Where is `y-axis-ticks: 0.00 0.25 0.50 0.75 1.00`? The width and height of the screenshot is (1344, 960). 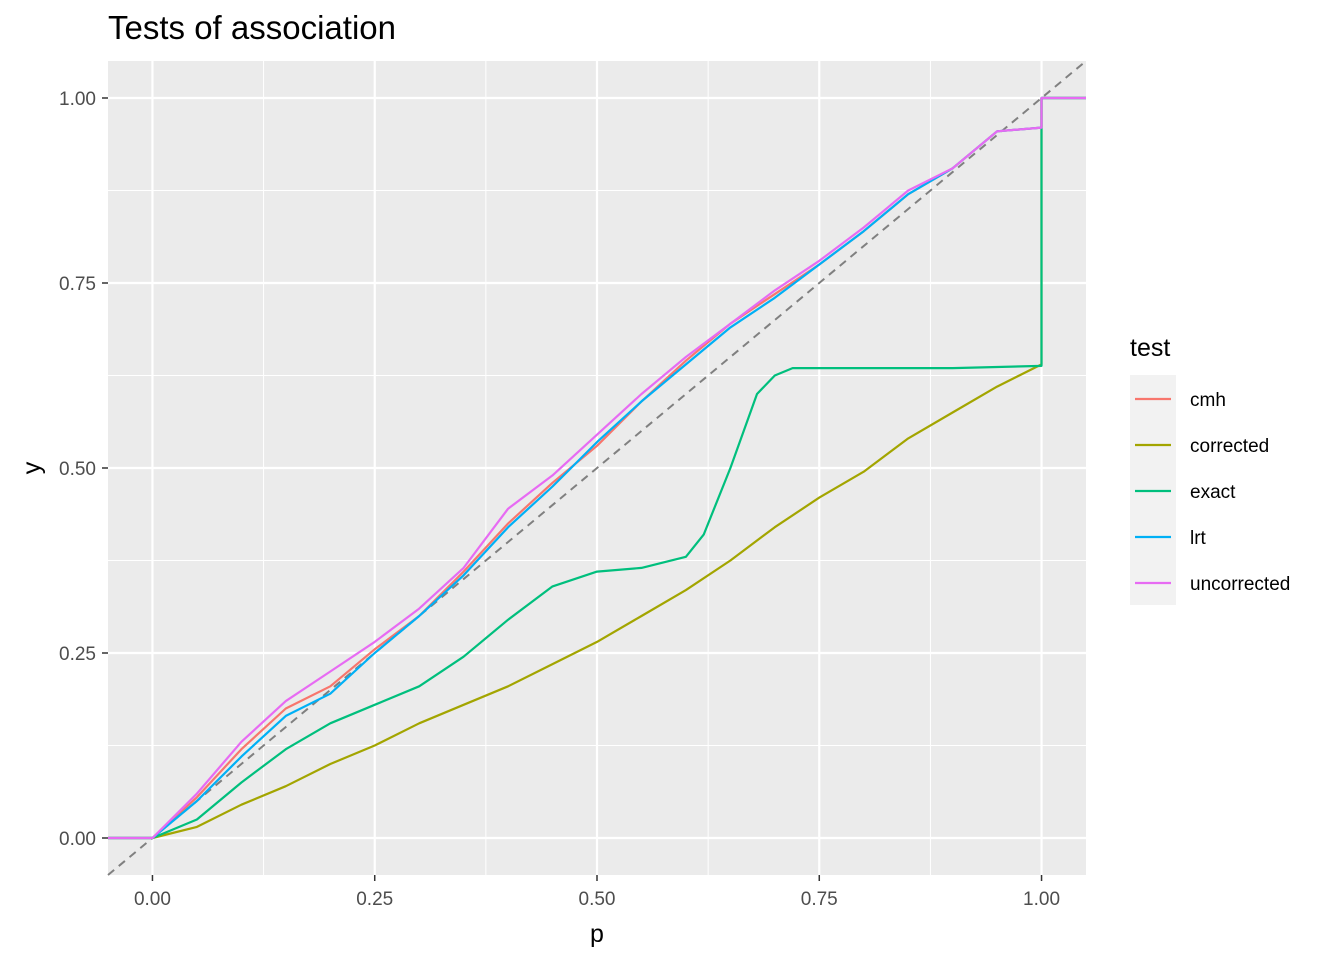 y-axis-ticks: 0.00 0.25 0.50 0.75 1.00 is located at coordinates (83, 469).